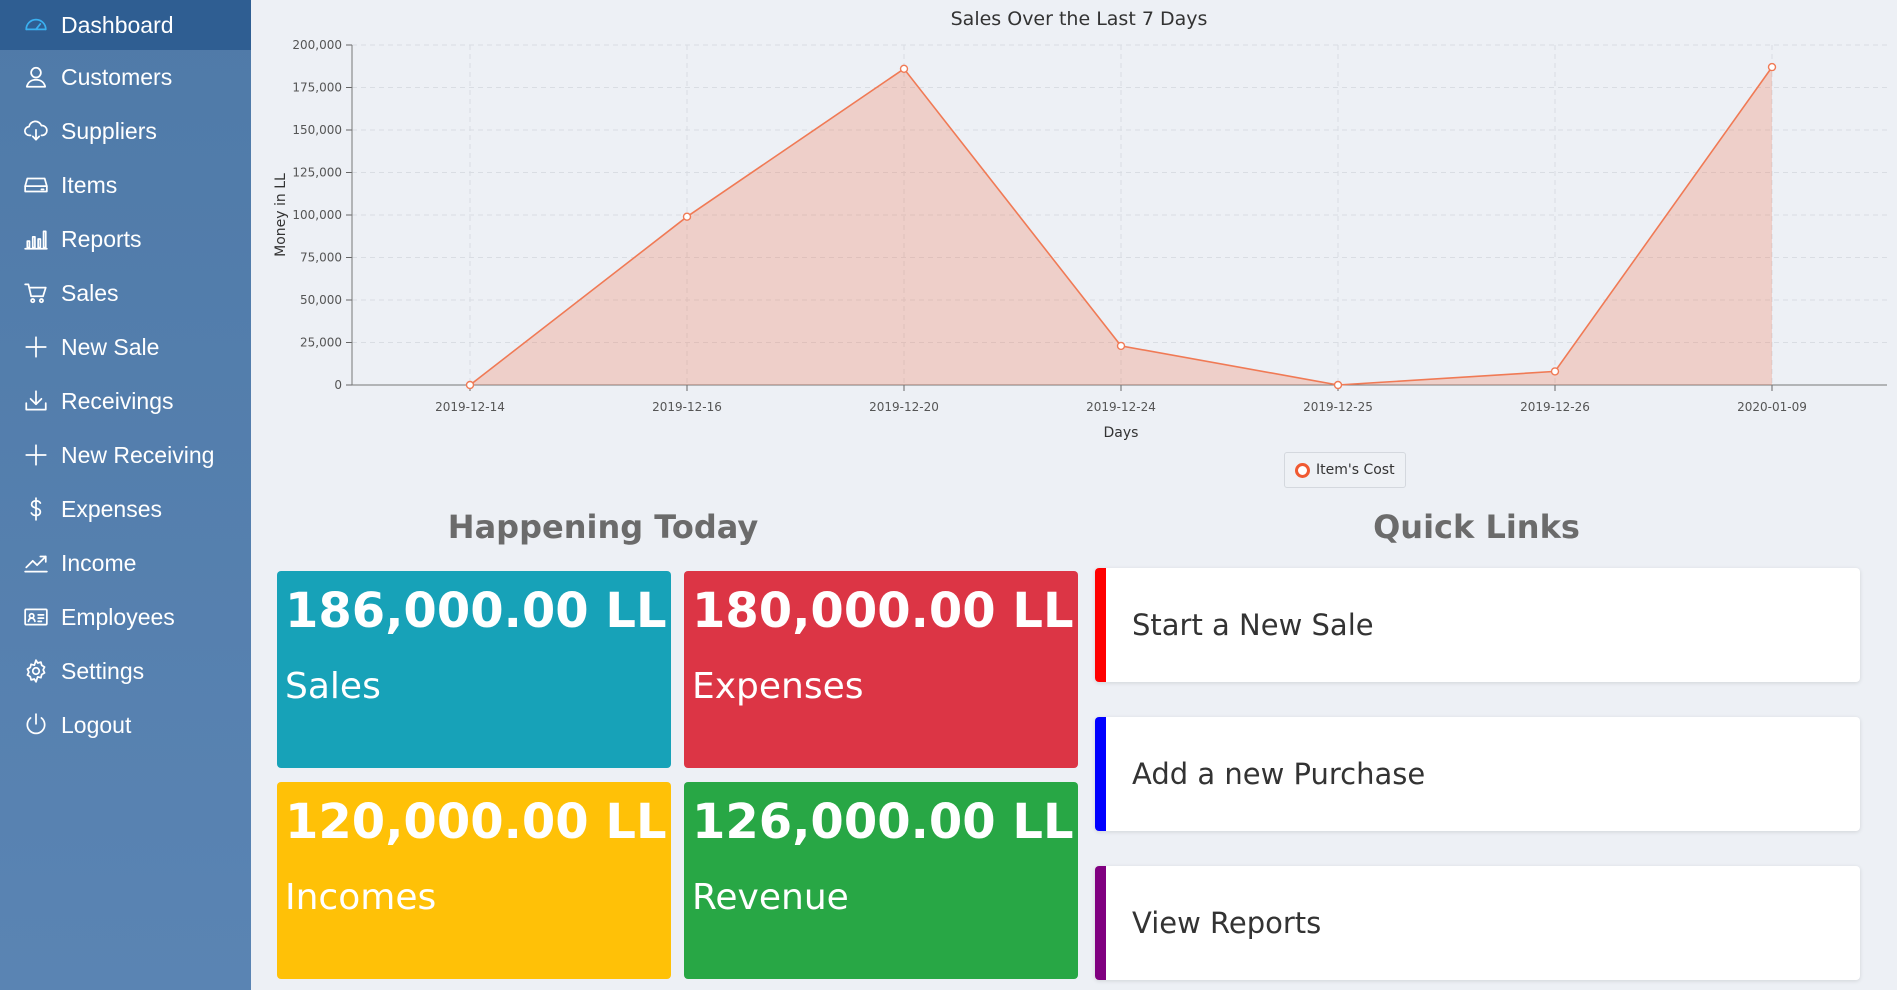 This screenshot has width=1897, height=990. I want to click on link-label: Add a new Purchase, so click(1279, 774).